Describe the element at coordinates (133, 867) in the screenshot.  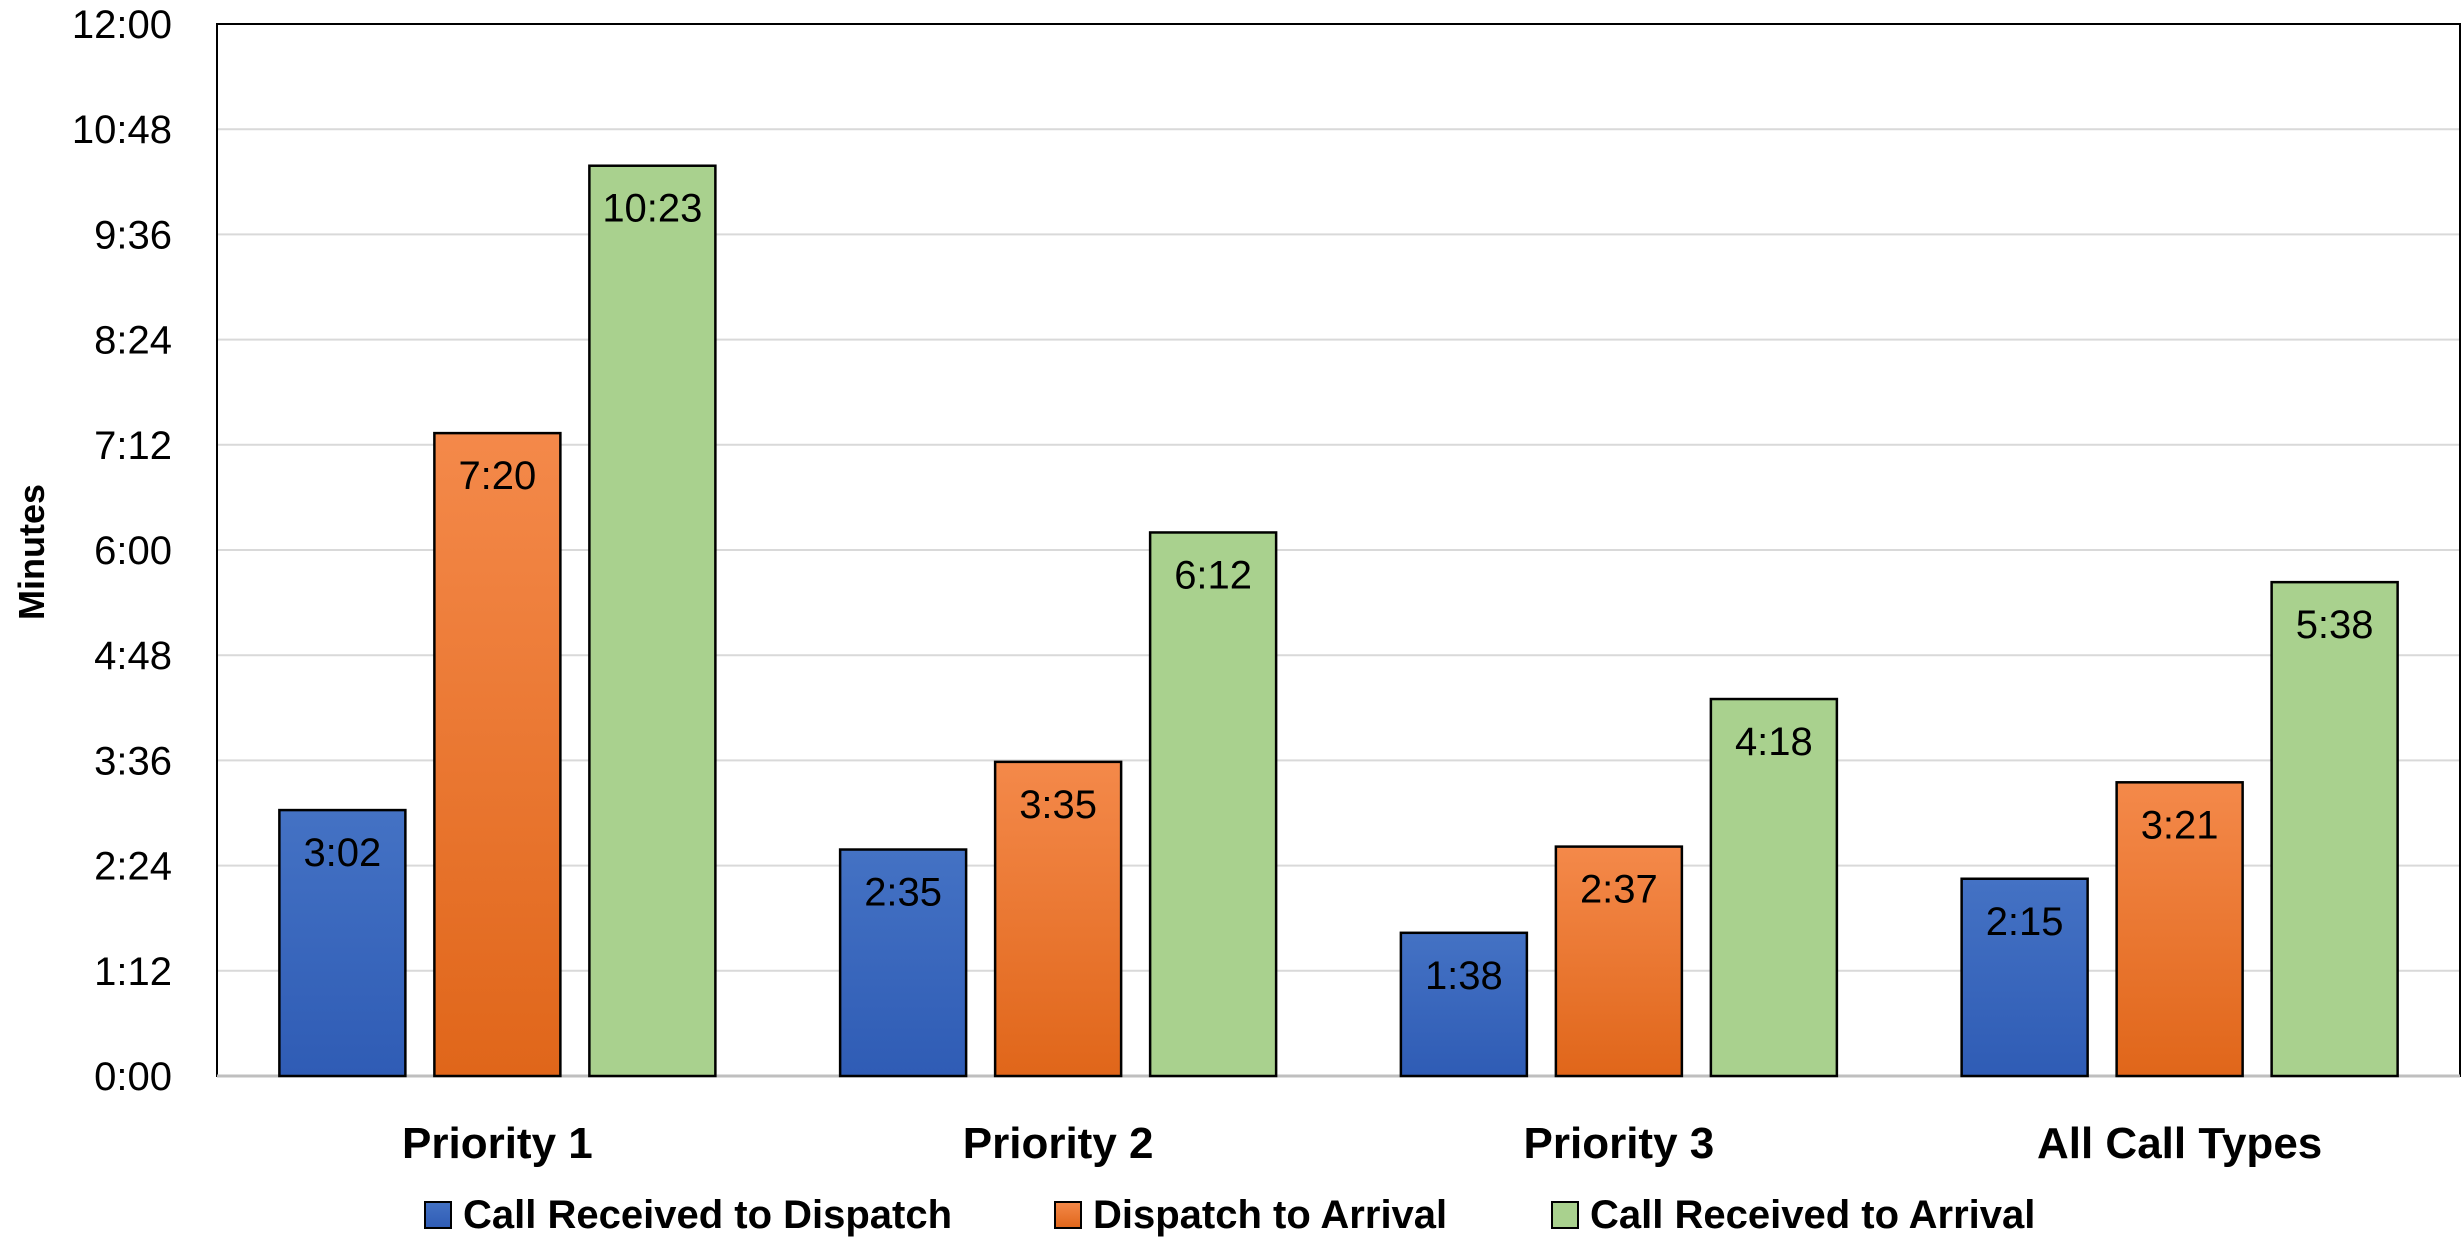
I see `y-tick-label: 2:24` at that location.